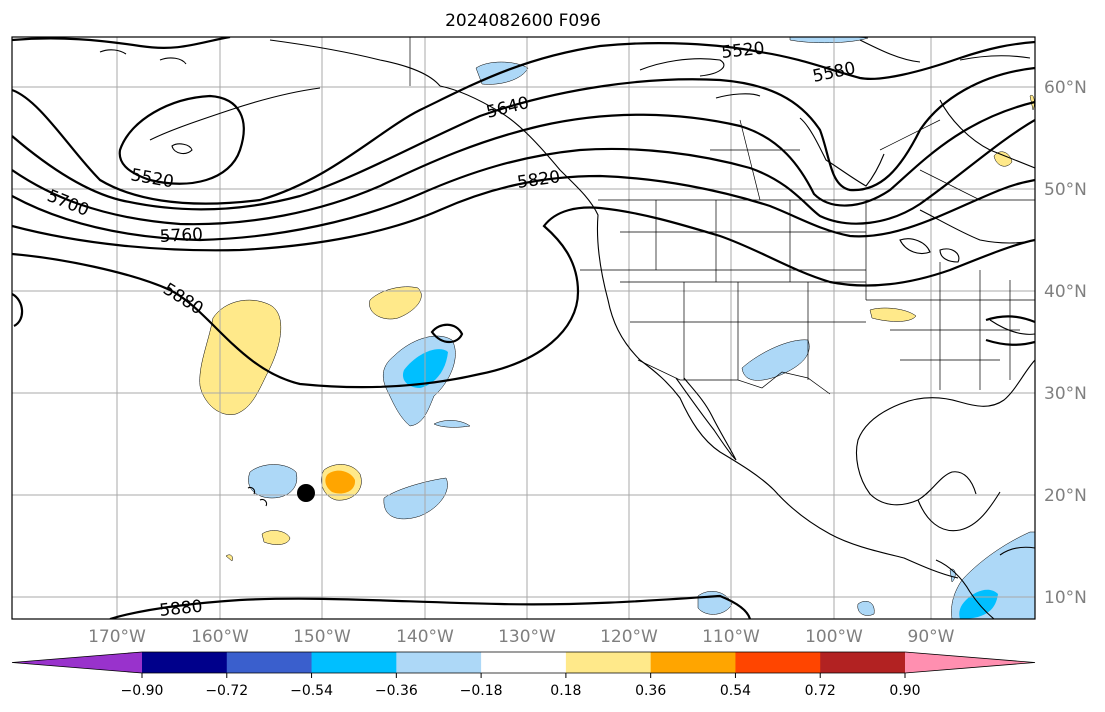 Image resolution: width=1105 pixels, height=712 pixels. What do you see at coordinates (322, 637) in the screenshot?
I see `lon-label: 150°W` at bounding box center [322, 637].